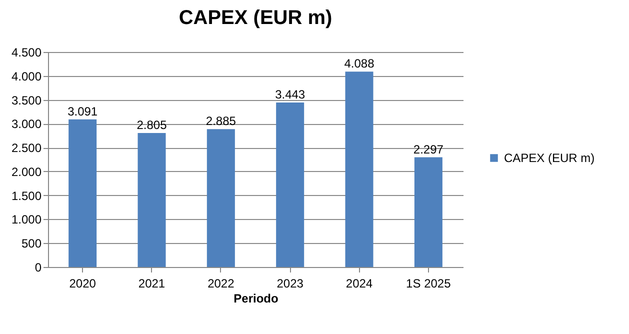 The width and height of the screenshot is (629, 334). What do you see at coordinates (255, 18) in the screenshot?
I see `chart-title: CAPEX (EUR m)` at bounding box center [255, 18].